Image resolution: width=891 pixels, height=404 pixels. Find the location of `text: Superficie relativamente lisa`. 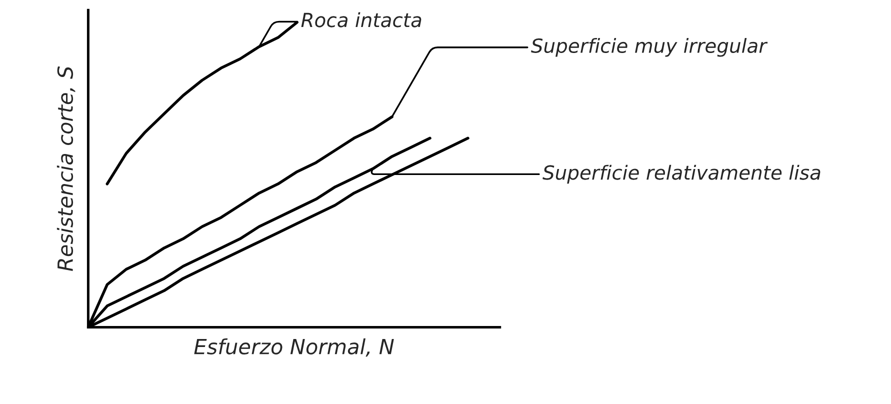

text: Superficie relativamente lisa is located at coordinates (681, 174).